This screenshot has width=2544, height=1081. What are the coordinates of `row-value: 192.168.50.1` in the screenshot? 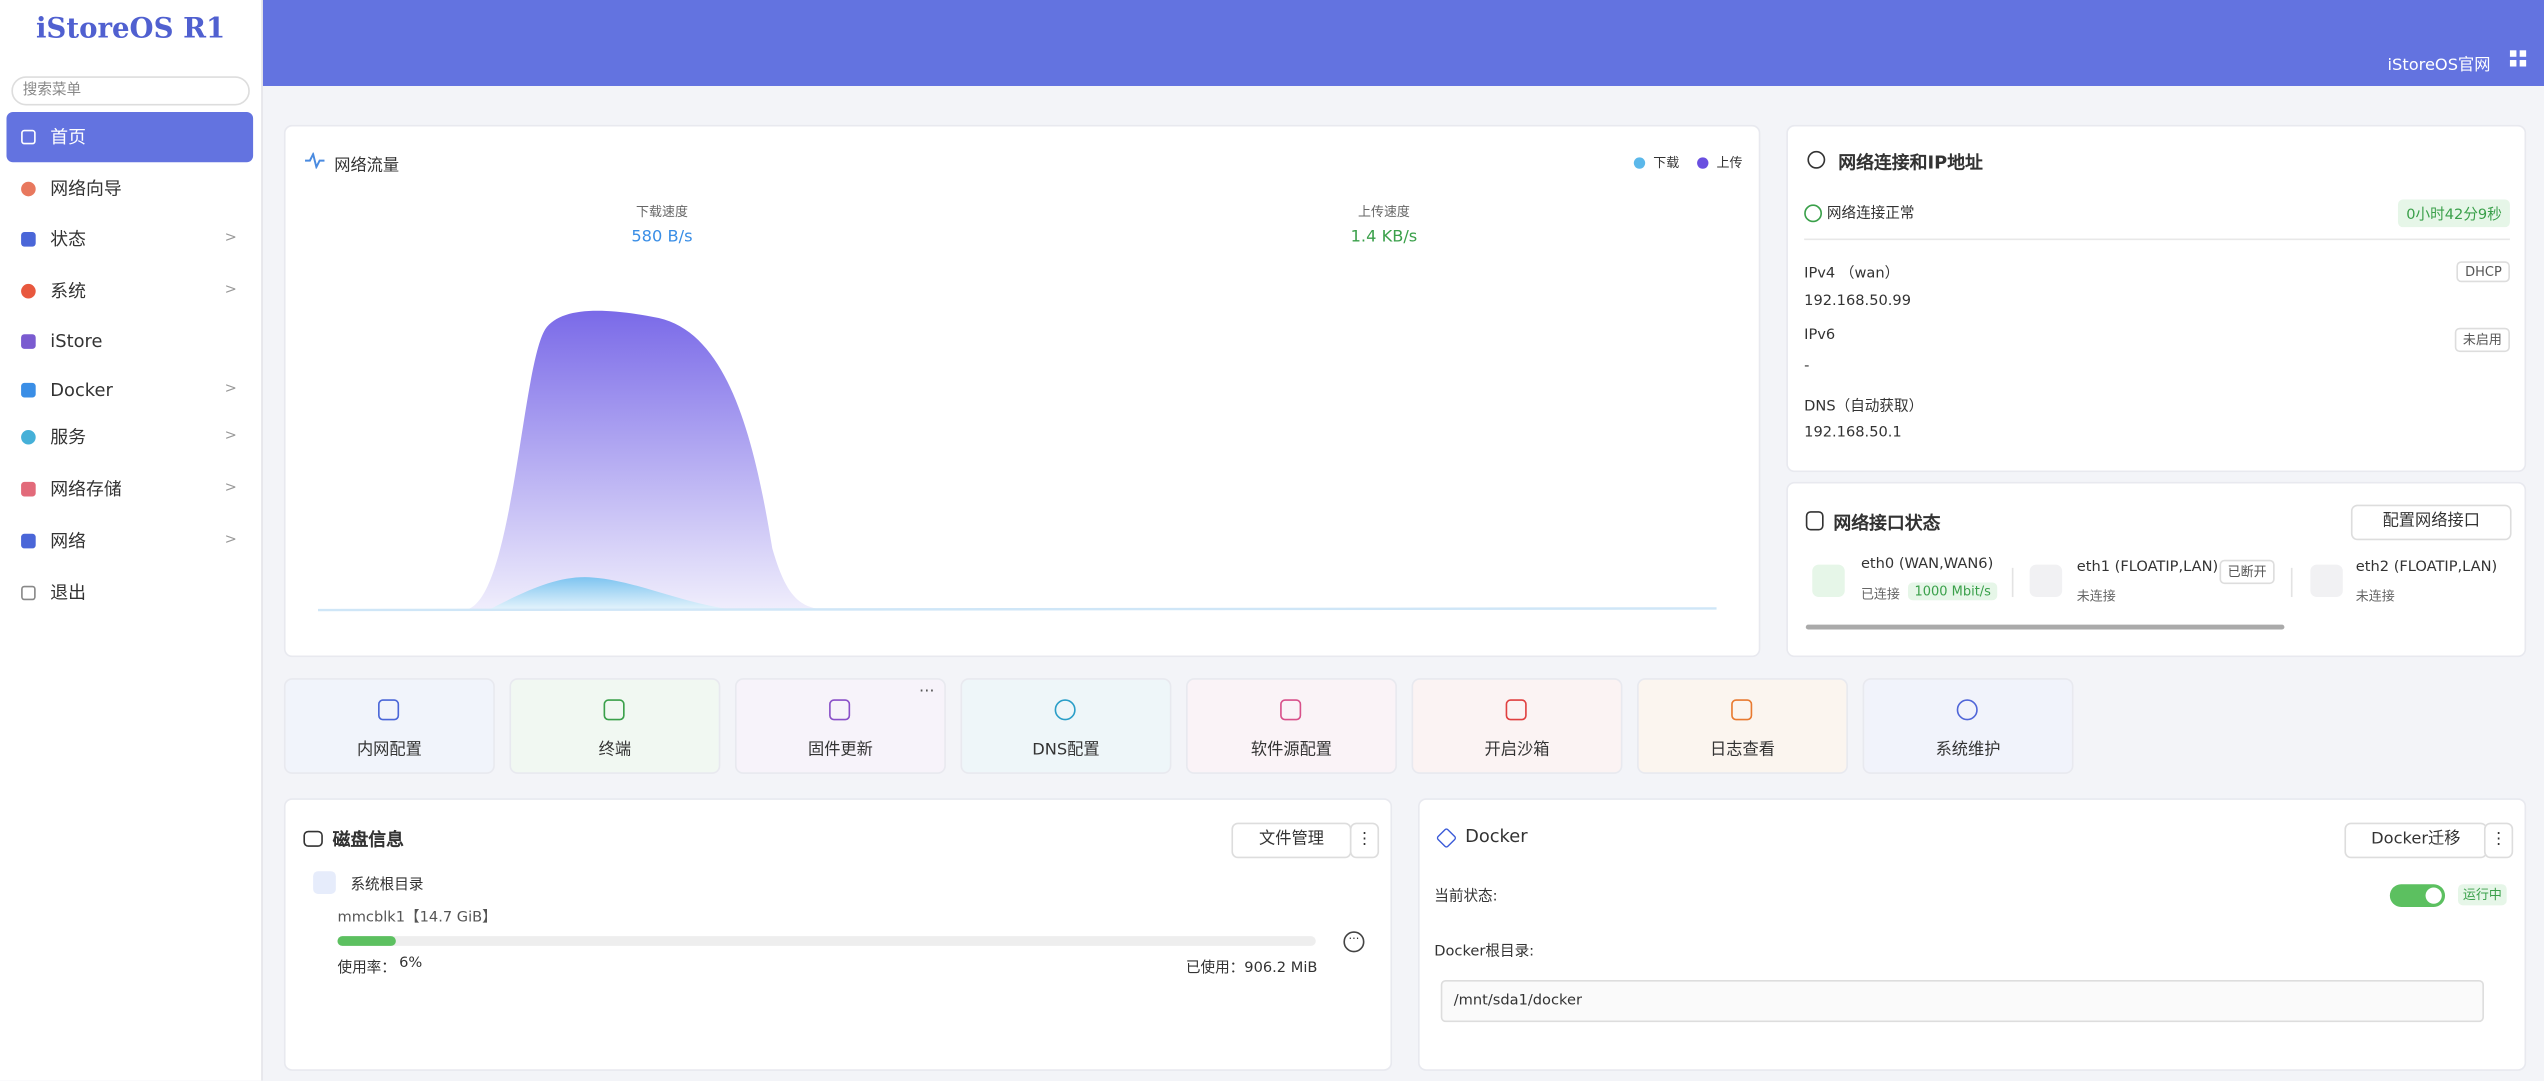 It's located at (1853, 433).